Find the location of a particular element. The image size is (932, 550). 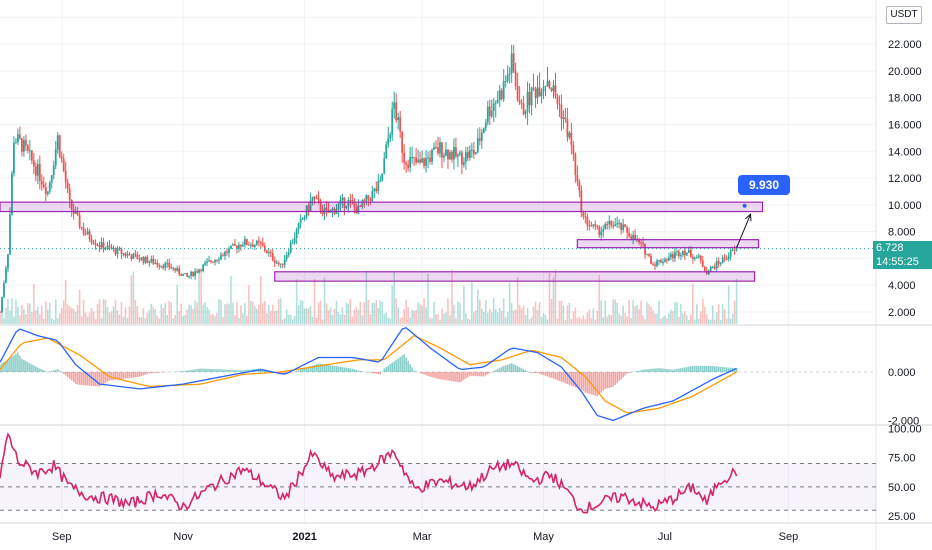

time-axis-label: Sep is located at coordinates (789, 537).